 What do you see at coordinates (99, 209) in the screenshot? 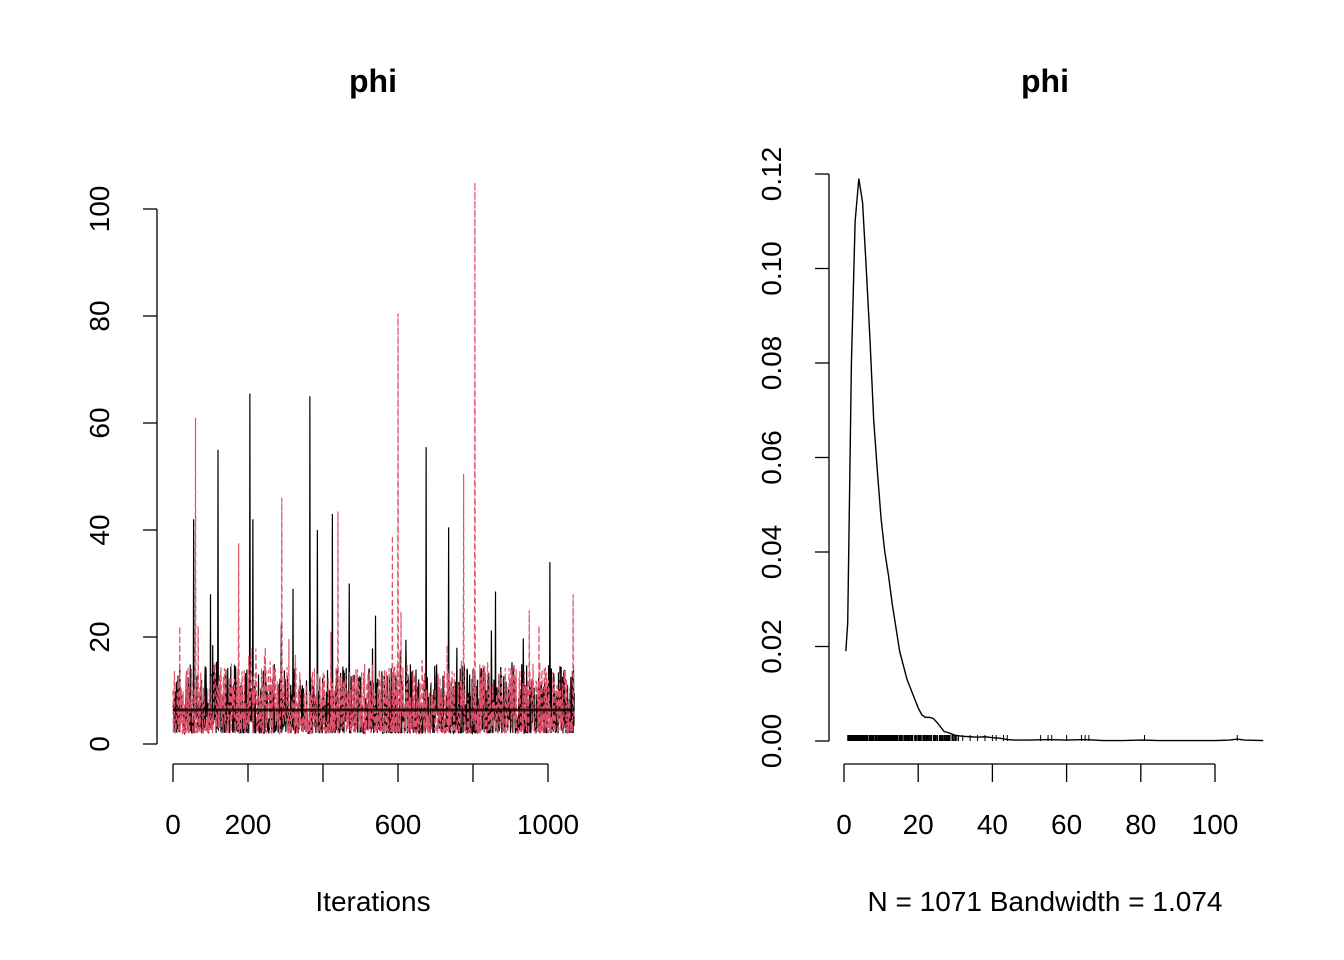
I see `trace-y-tick-label: 100` at bounding box center [99, 209].